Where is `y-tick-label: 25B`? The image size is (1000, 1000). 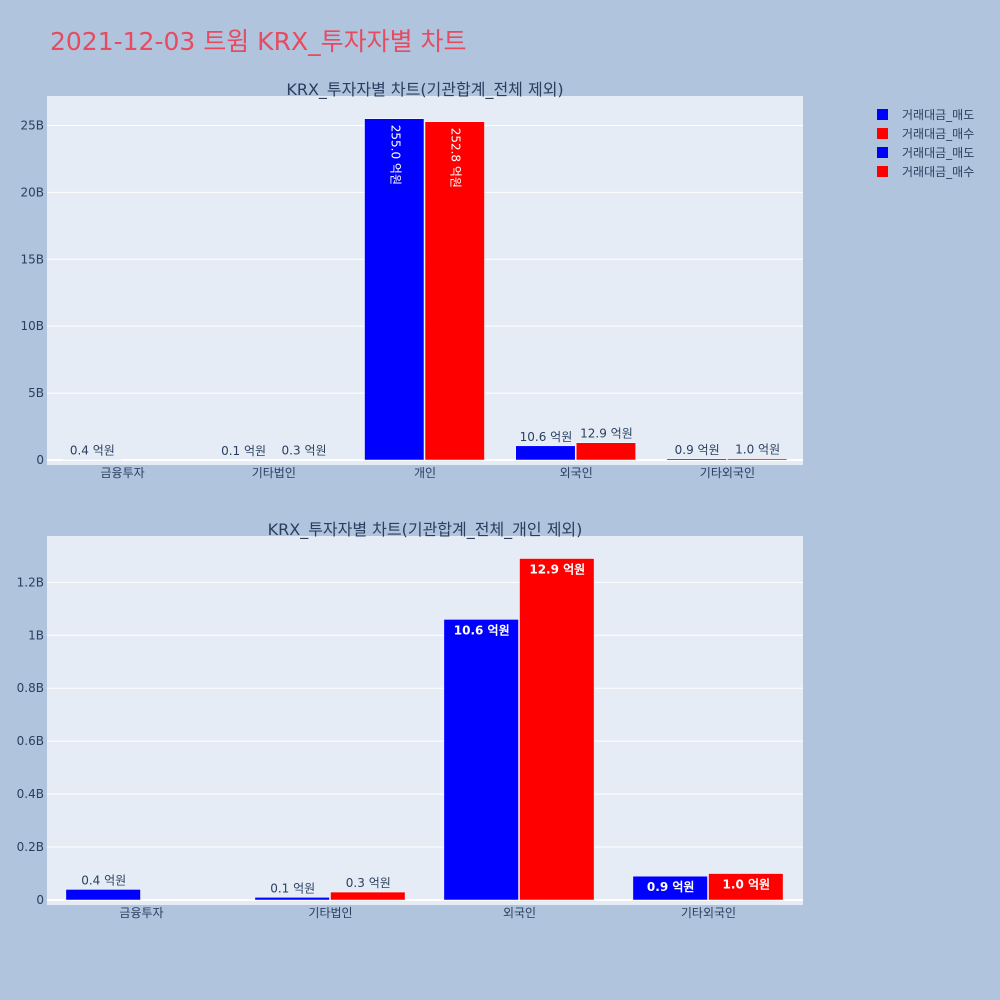
y-tick-label: 25B is located at coordinates (32, 125).